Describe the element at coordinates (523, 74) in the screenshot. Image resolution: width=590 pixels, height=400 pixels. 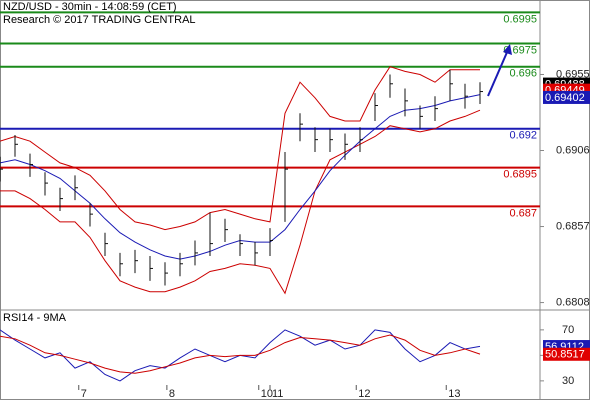
I see `level-label: 0.696` at that location.